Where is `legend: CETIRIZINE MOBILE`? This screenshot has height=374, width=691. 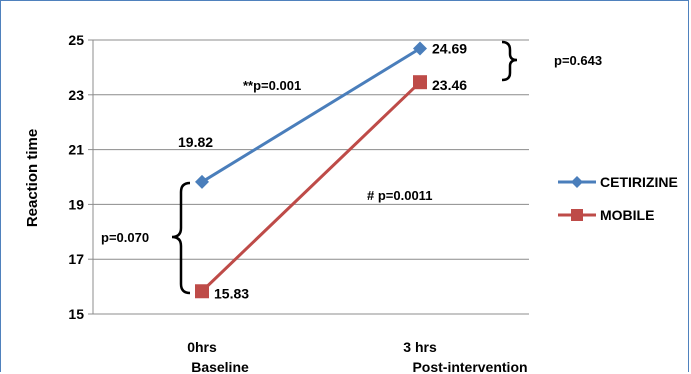 legend: CETIRIZINE MOBILE is located at coordinates (618, 198).